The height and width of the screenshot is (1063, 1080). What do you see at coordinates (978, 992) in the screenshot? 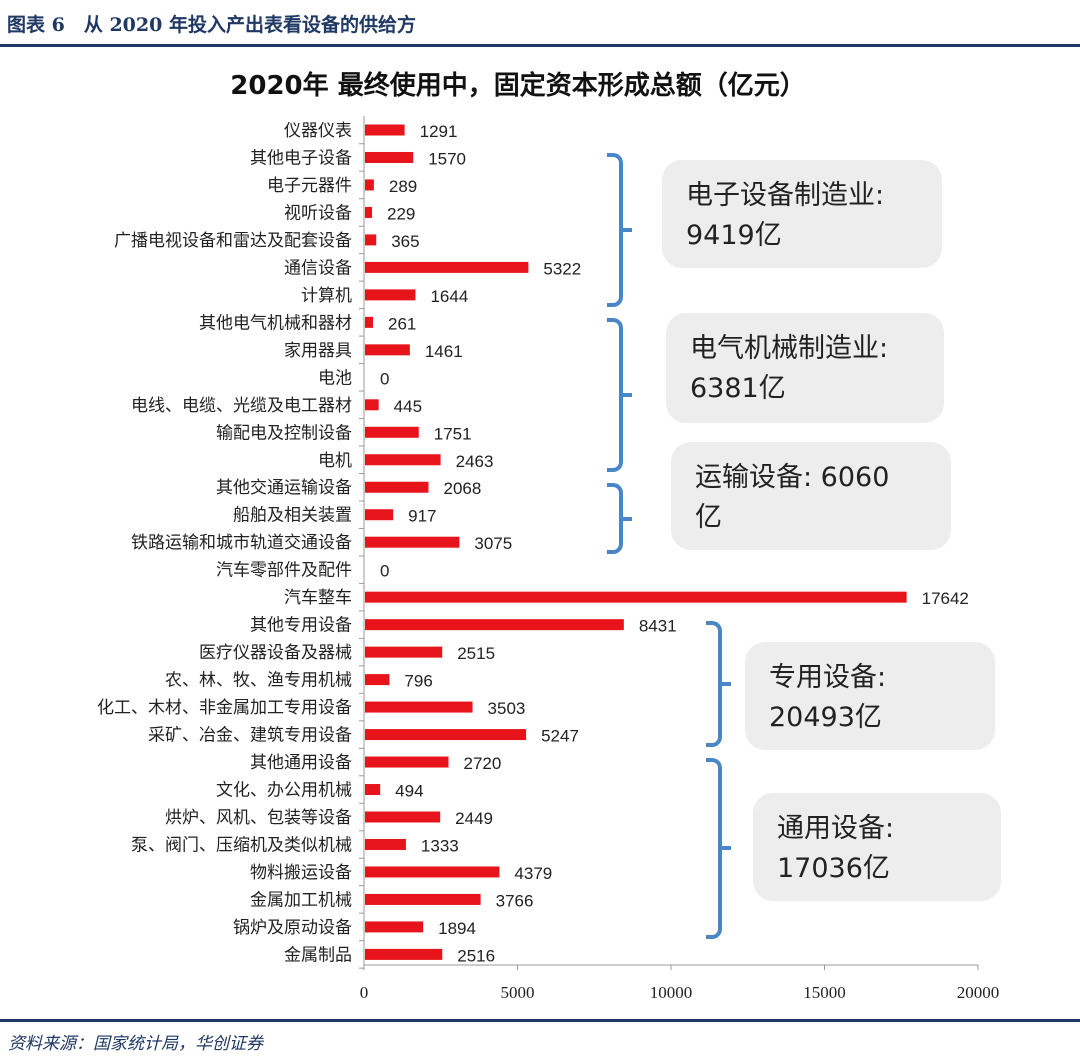
I see `x-tick-label: 20000` at bounding box center [978, 992].